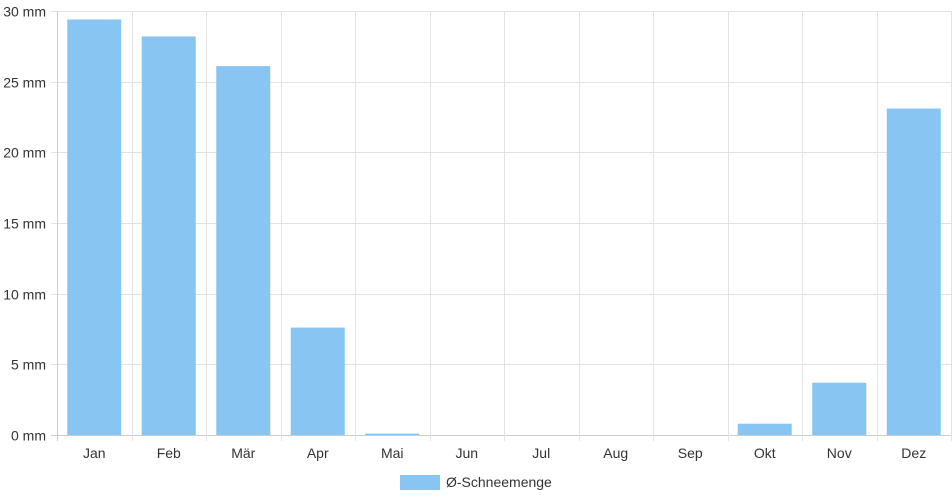  Describe the element at coordinates (94, 227) in the screenshot. I see `bar-jan` at that location.